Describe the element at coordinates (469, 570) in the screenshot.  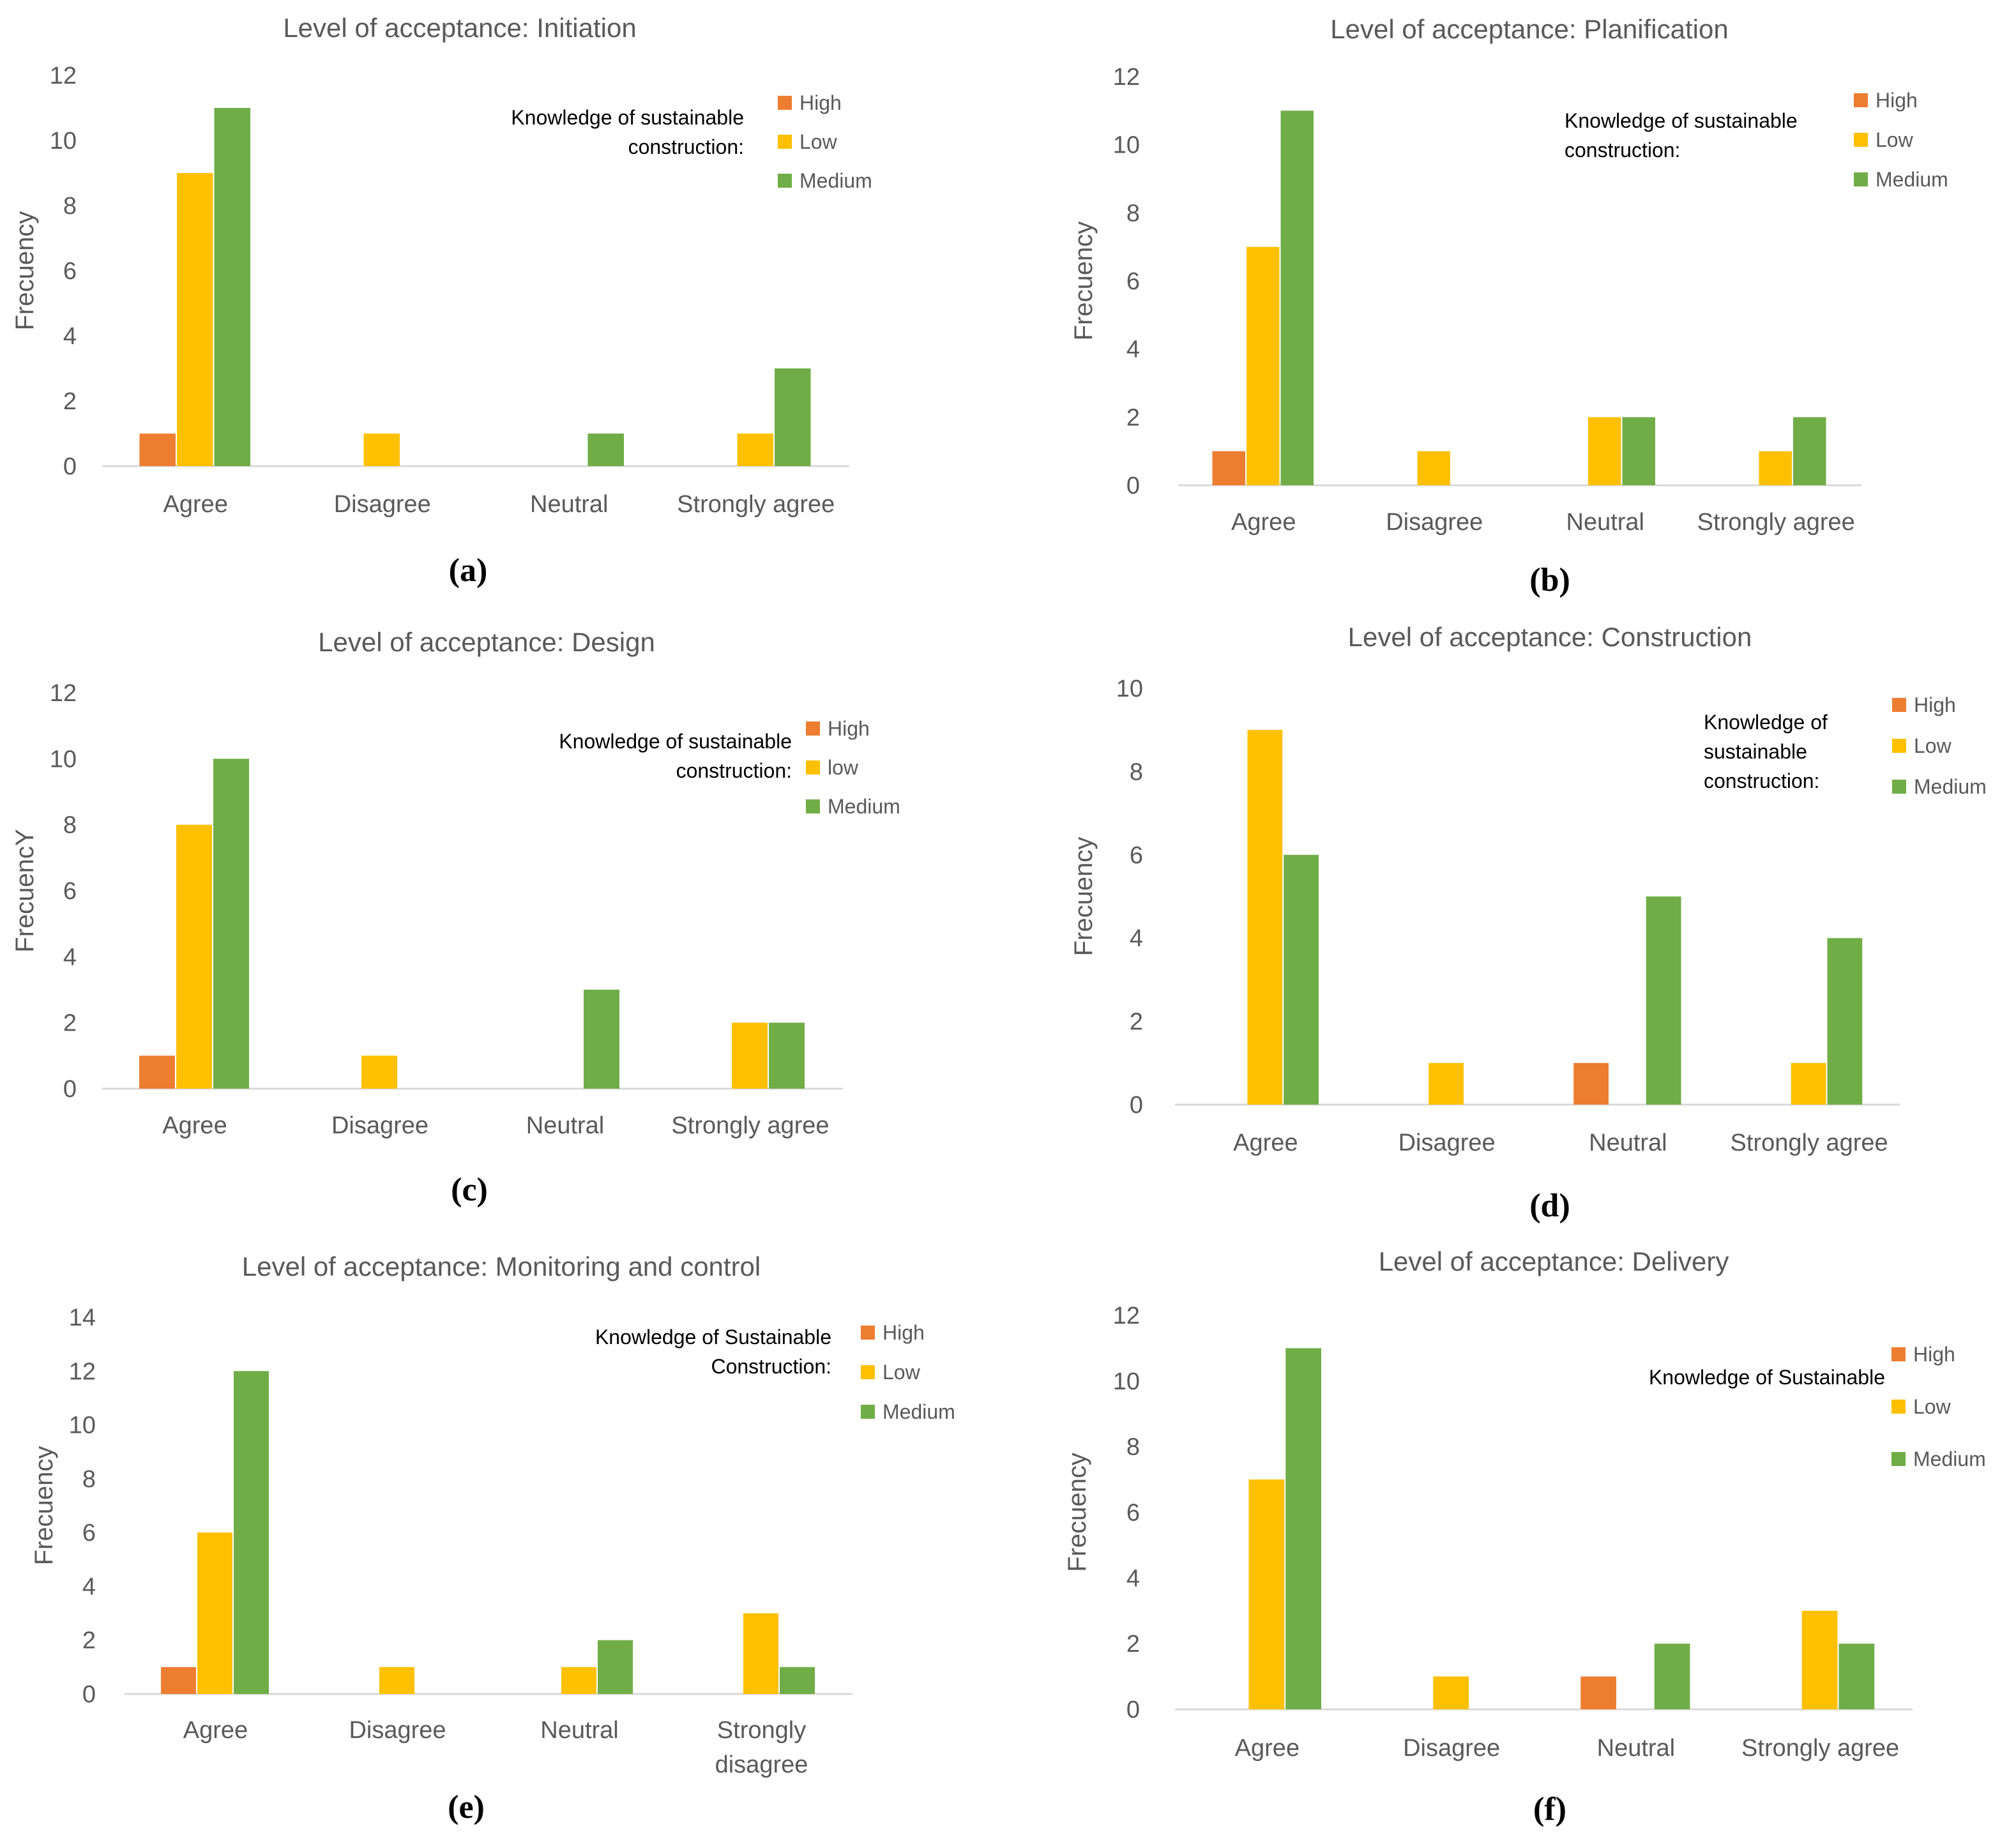
I see `panel-label: (a)` at that location.